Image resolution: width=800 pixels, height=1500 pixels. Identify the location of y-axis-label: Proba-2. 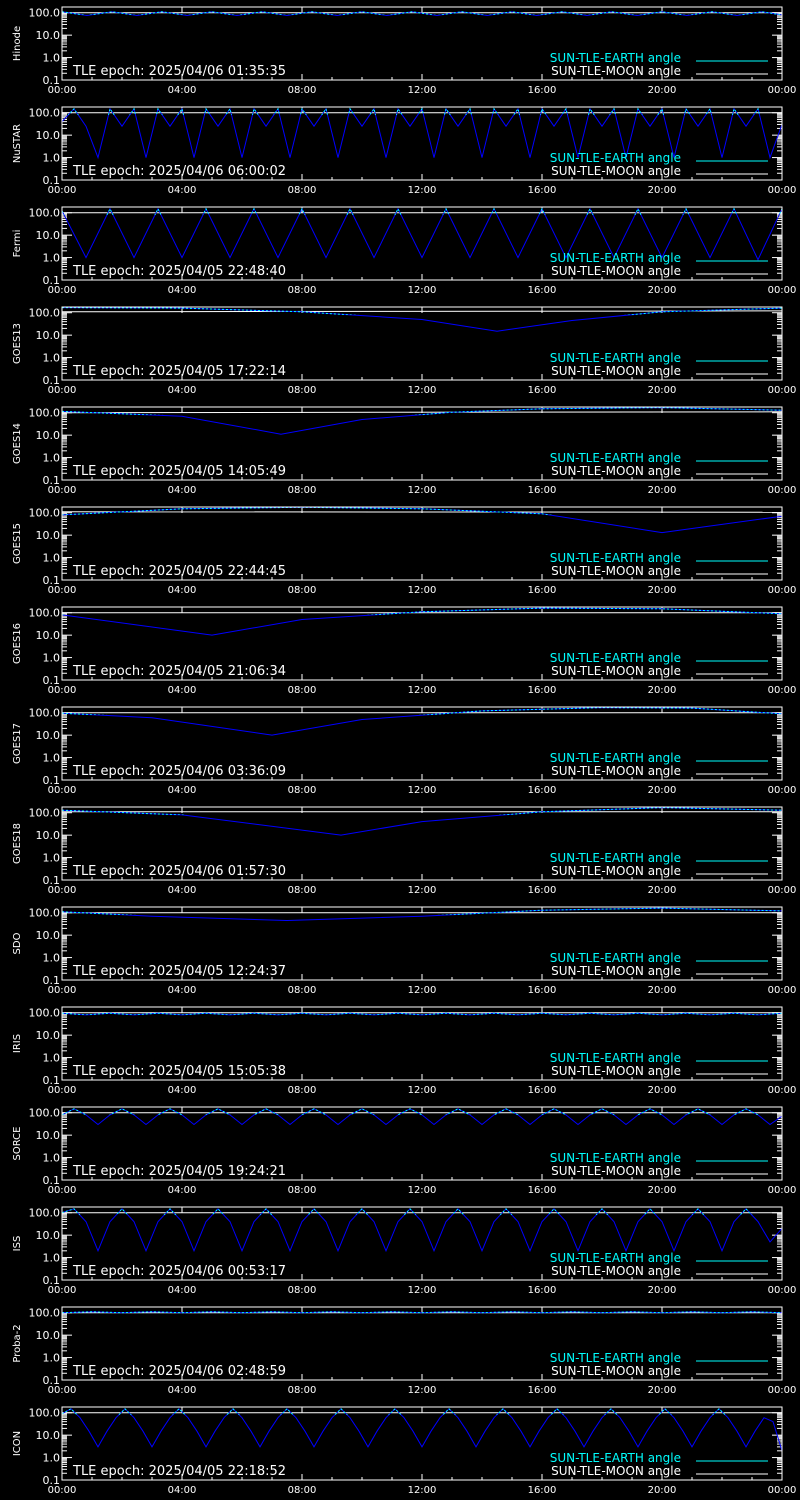
(17, 1343).